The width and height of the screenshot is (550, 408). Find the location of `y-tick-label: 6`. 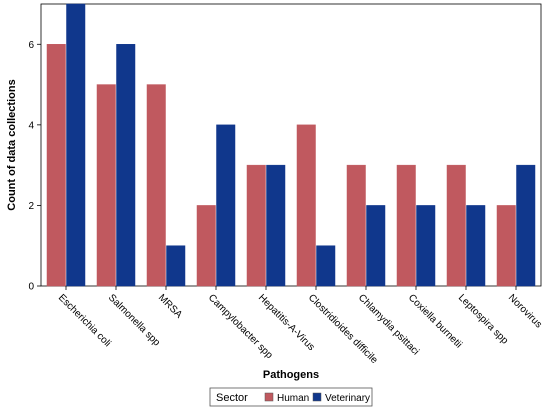

y-tick-label: 6 is located at coordinates (31, 45).